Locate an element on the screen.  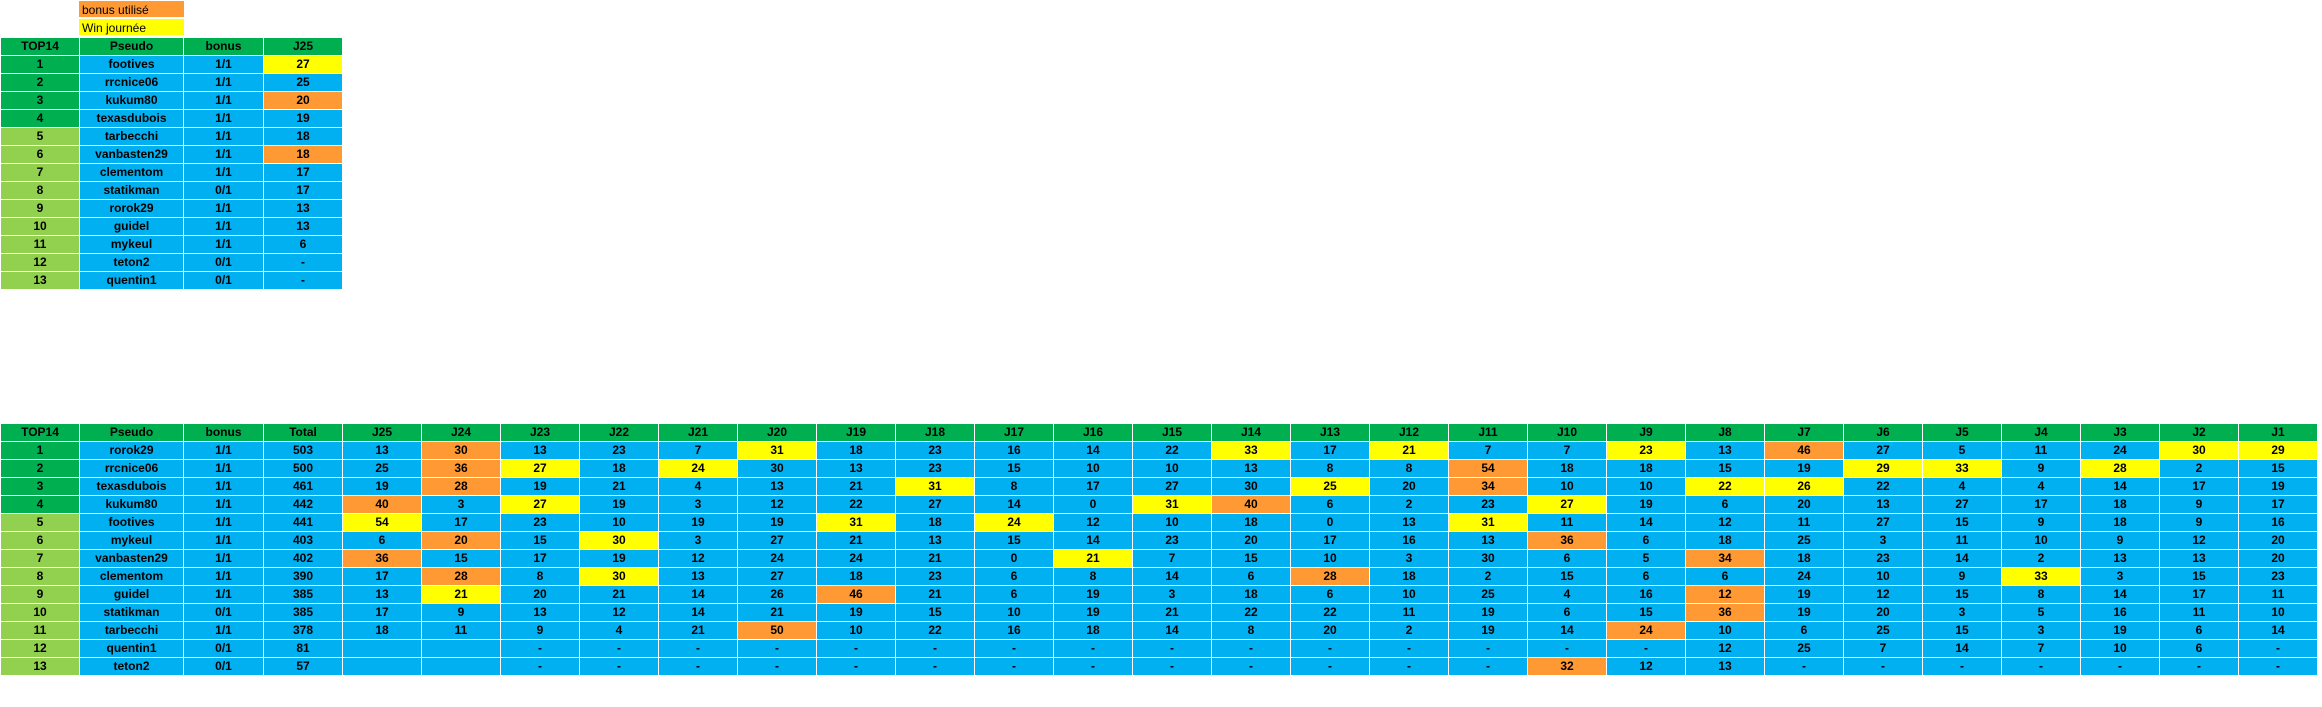
table-row: 6 vanbasten29 1/1 18 is located at coordinates (171, 154).